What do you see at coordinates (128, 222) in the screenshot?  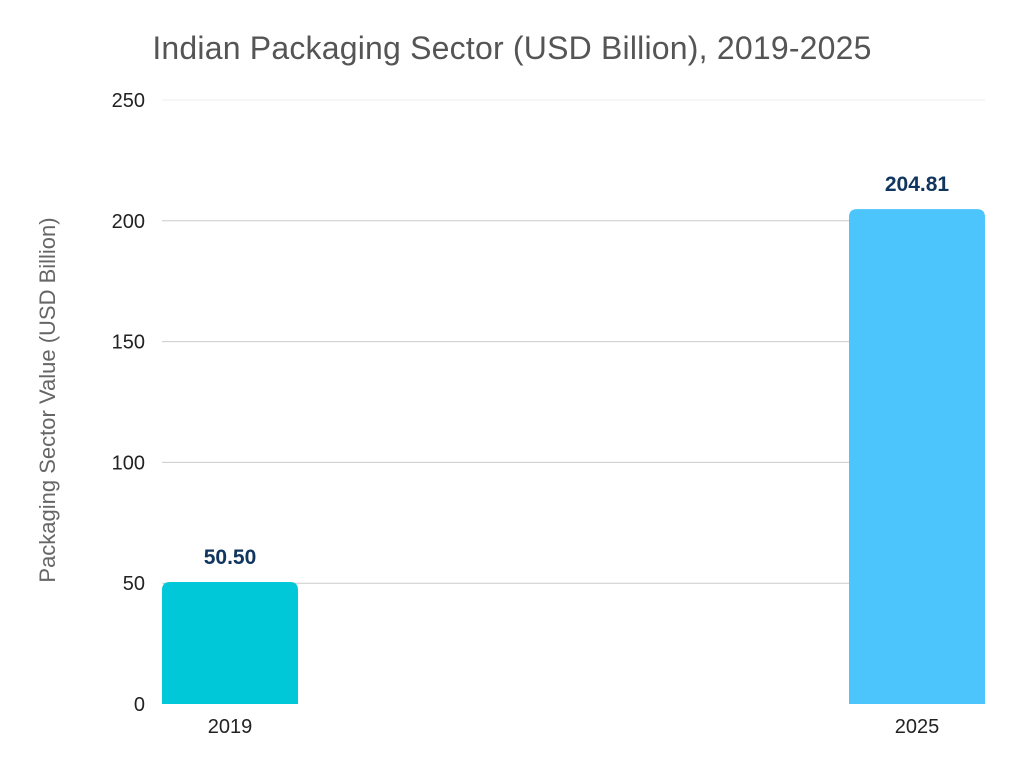 I see `y-tick-label: 200` at bounding box center [128, 222].